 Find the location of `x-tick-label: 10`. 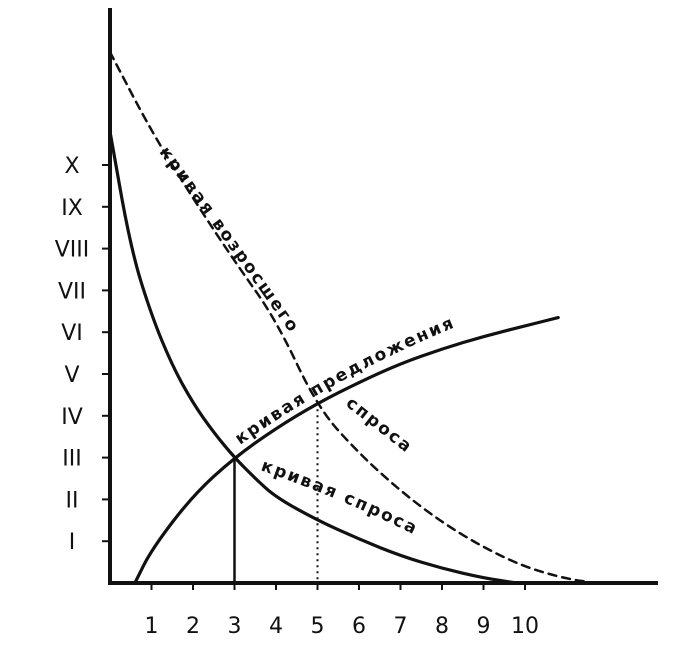

x-tick-label: 10 is located at coordinates (525, 626).